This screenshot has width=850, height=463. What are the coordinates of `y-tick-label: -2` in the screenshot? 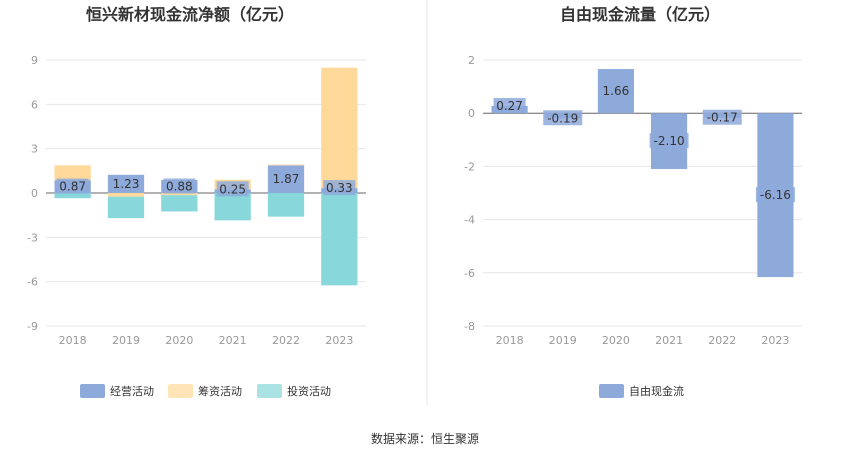 It's located at (469, 166).